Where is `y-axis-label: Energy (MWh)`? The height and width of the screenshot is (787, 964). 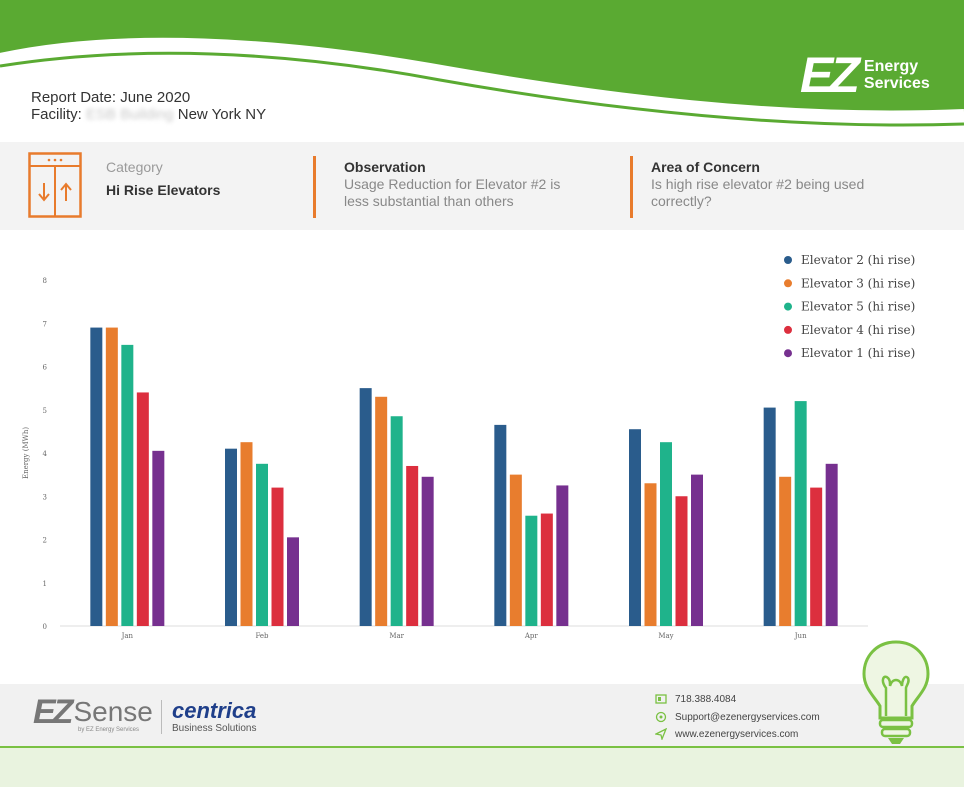
y-axis-label: Energy (MWh) is located at coordinates (26, 453).